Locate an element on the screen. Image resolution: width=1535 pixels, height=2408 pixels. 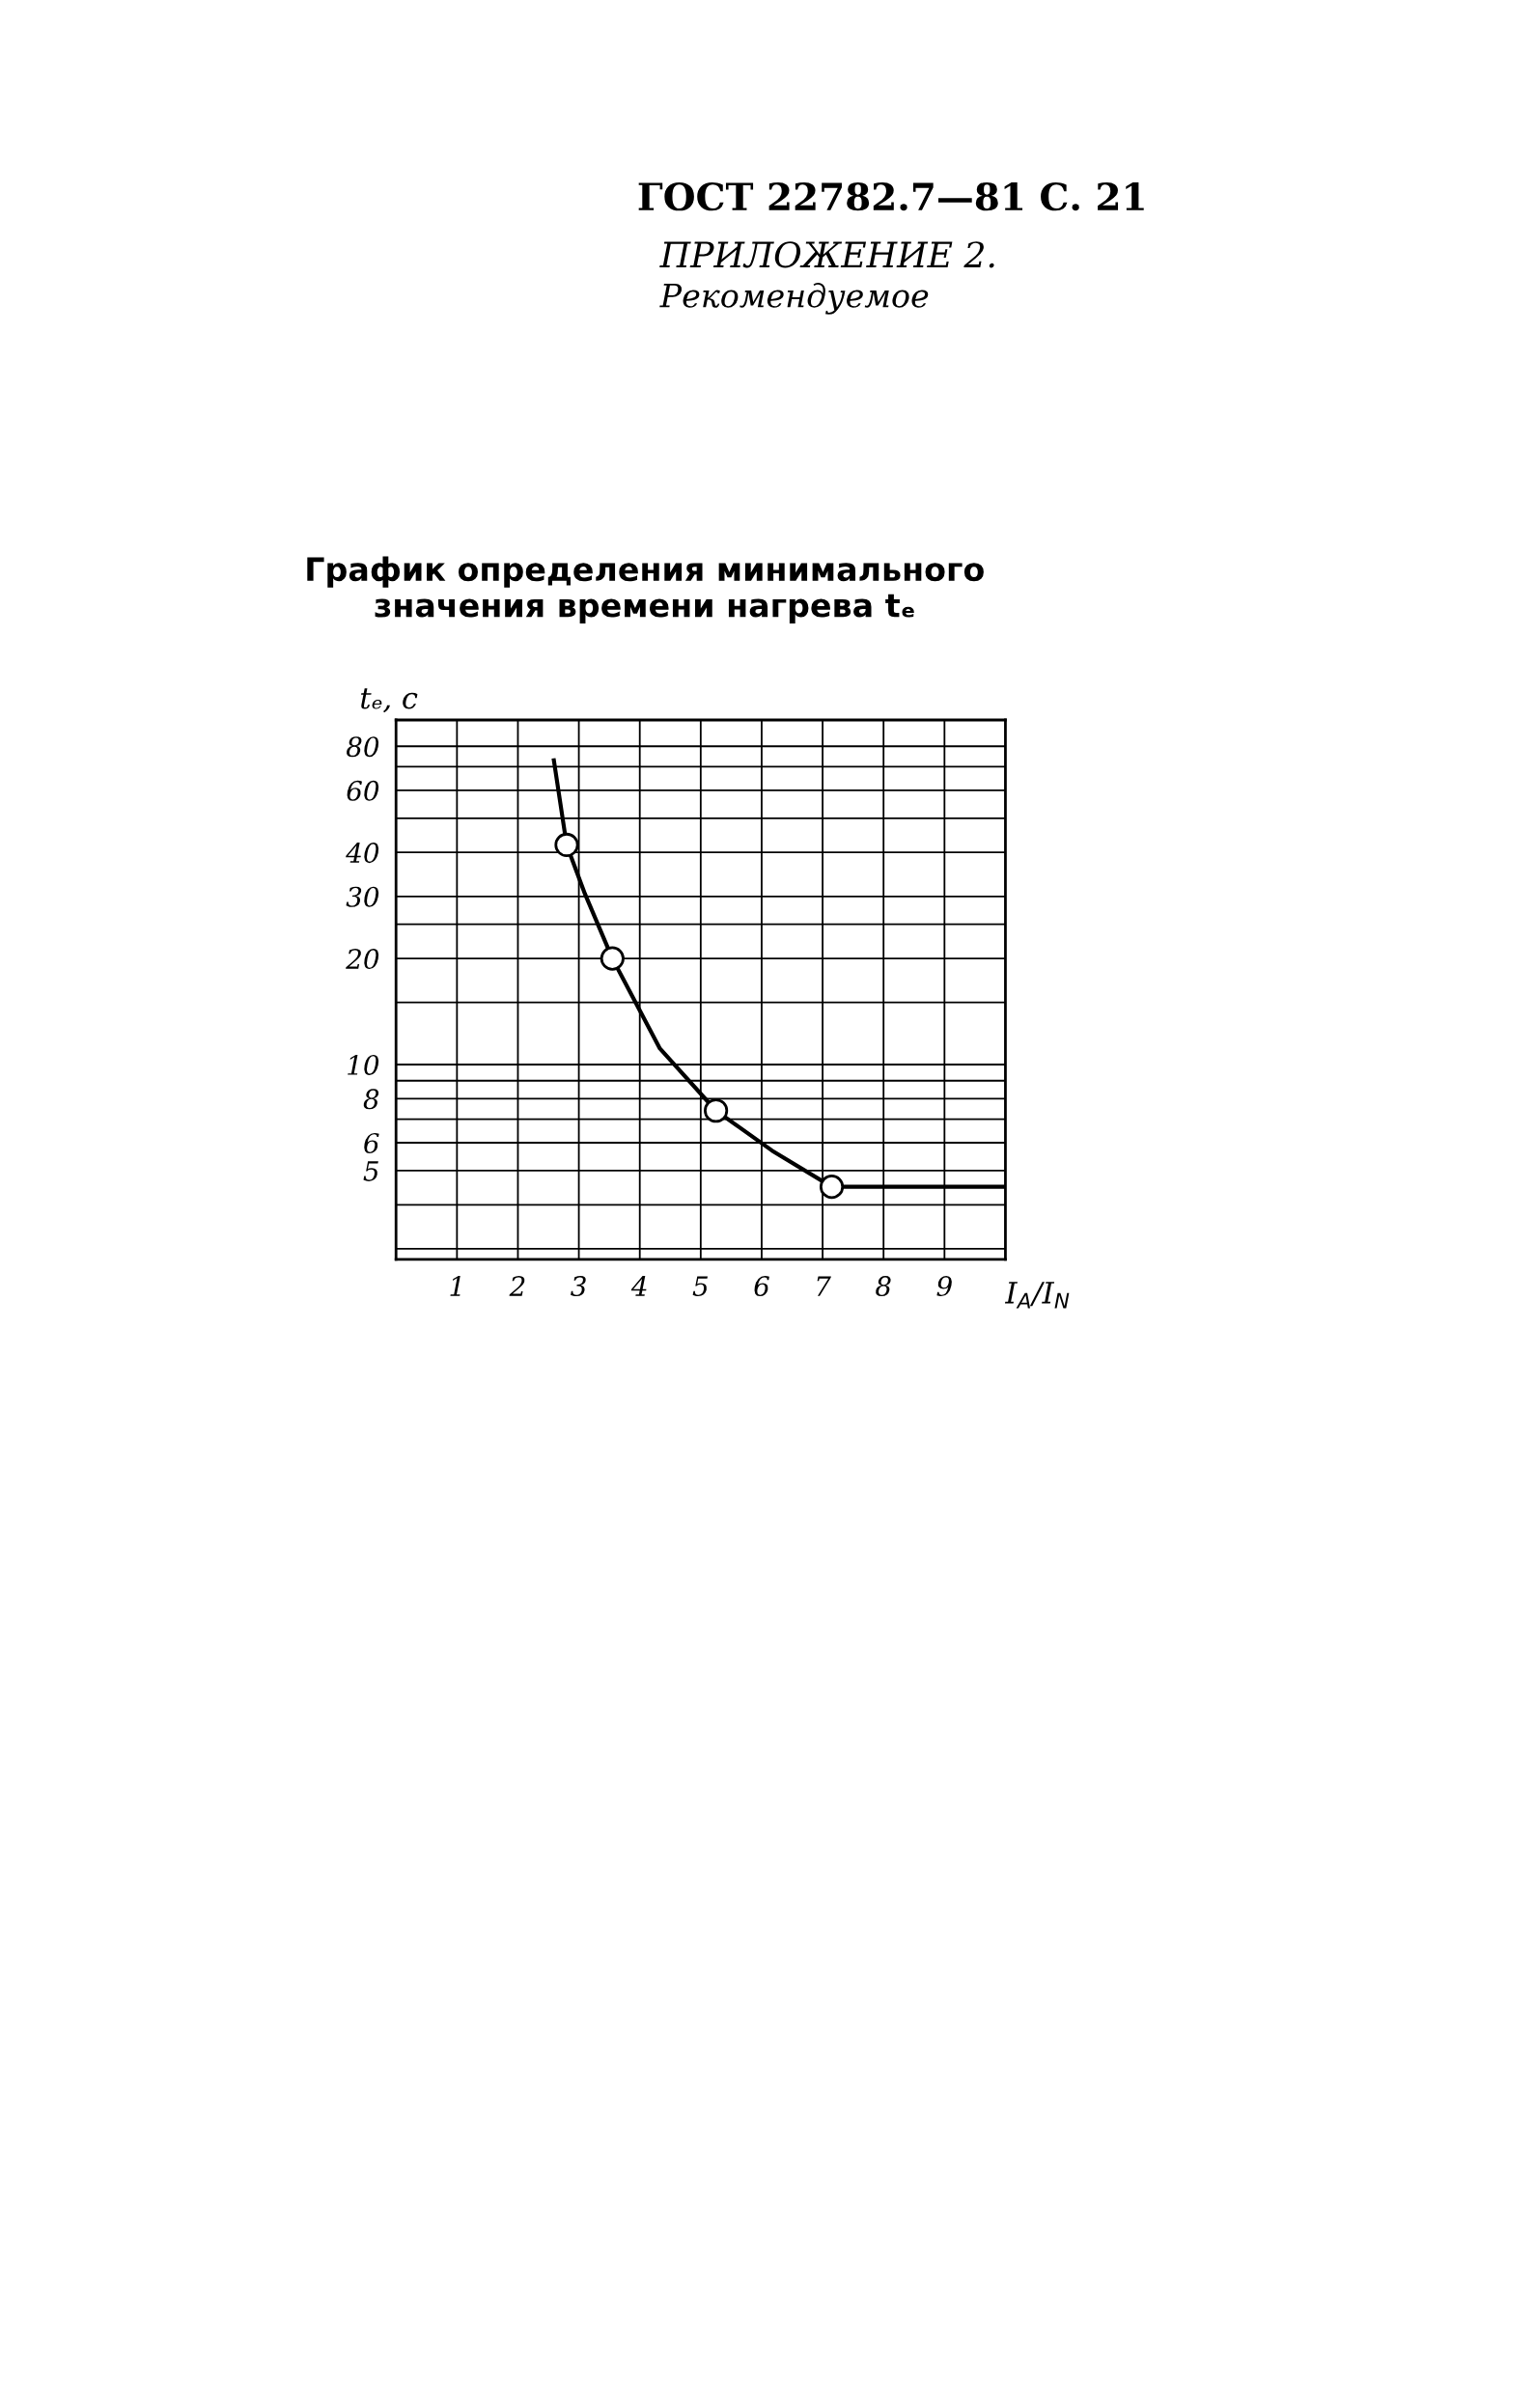
y-tick-label: 60 is located at coordinates (363, 790).